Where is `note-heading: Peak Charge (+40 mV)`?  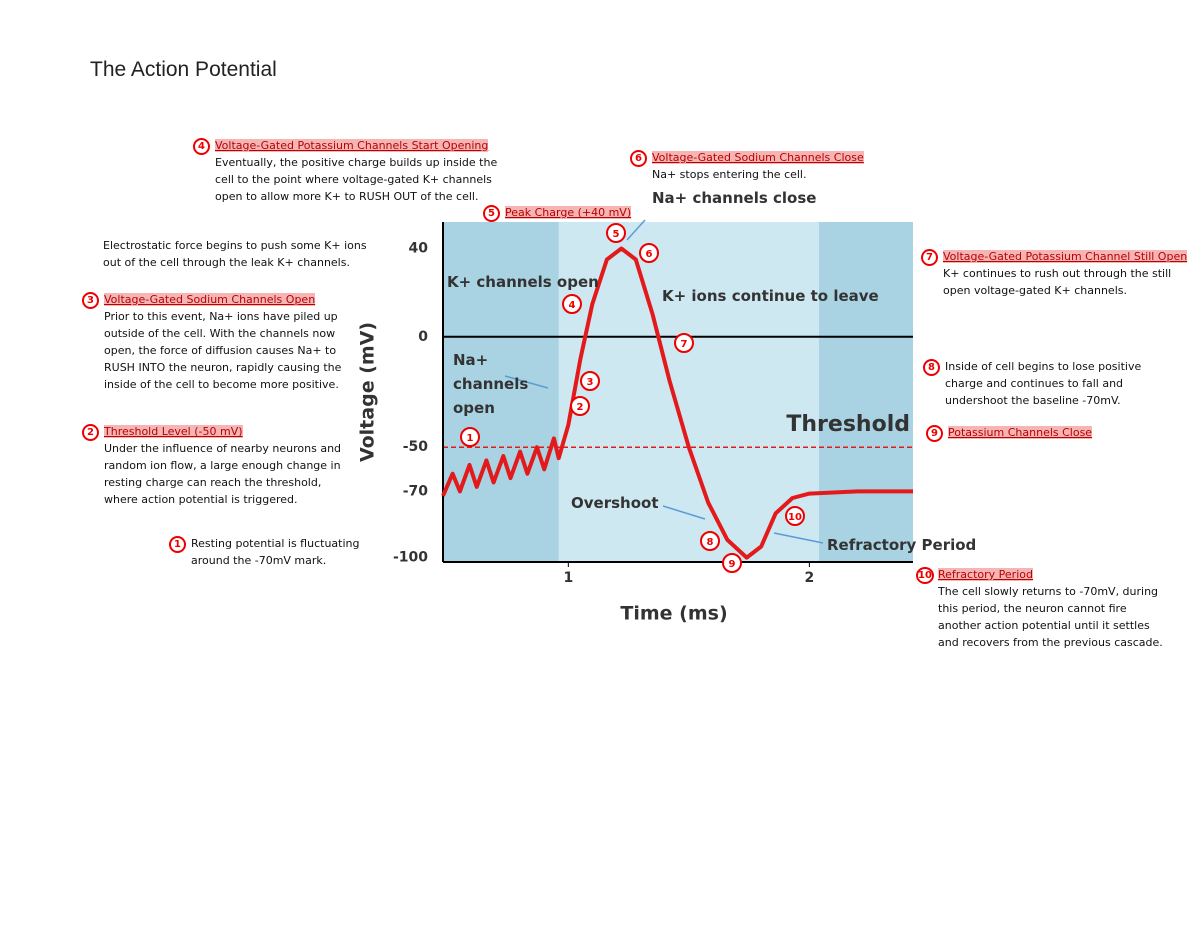 note-heading: Peak Charge (+40 mV) is located at coordinates (568, 212).